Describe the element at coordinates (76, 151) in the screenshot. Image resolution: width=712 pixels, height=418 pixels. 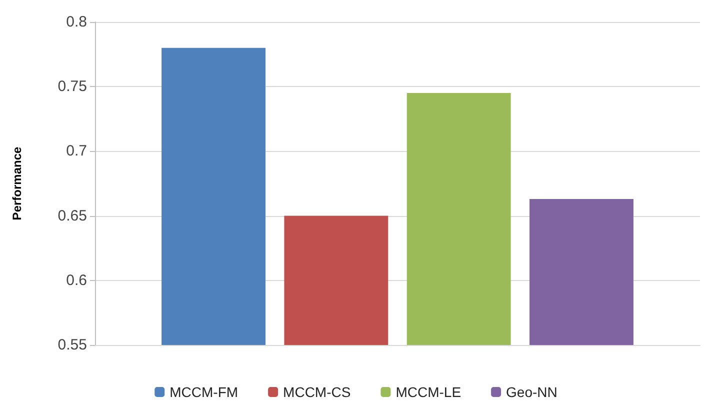
I see `y-tick-label: 0.7` at that location.